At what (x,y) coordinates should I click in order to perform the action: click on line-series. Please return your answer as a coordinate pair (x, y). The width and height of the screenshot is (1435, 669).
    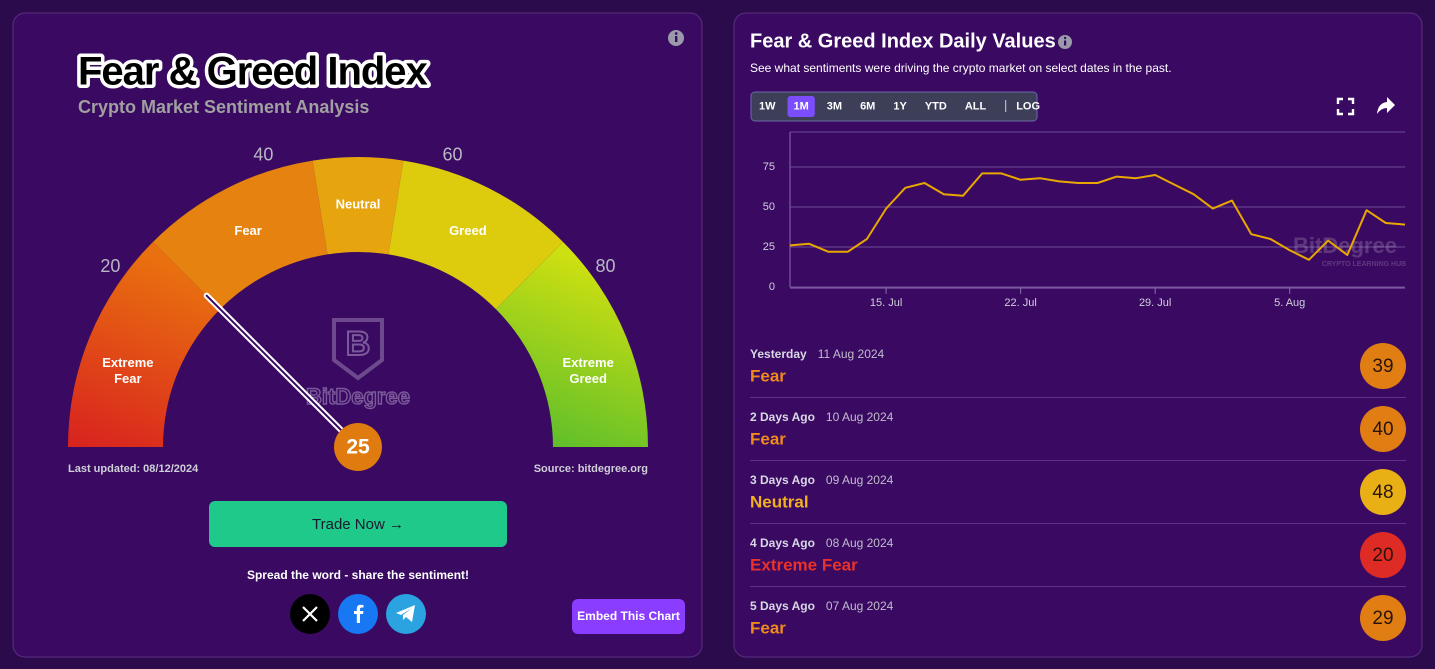
    Looking at the image, I should click on (1097, 216).